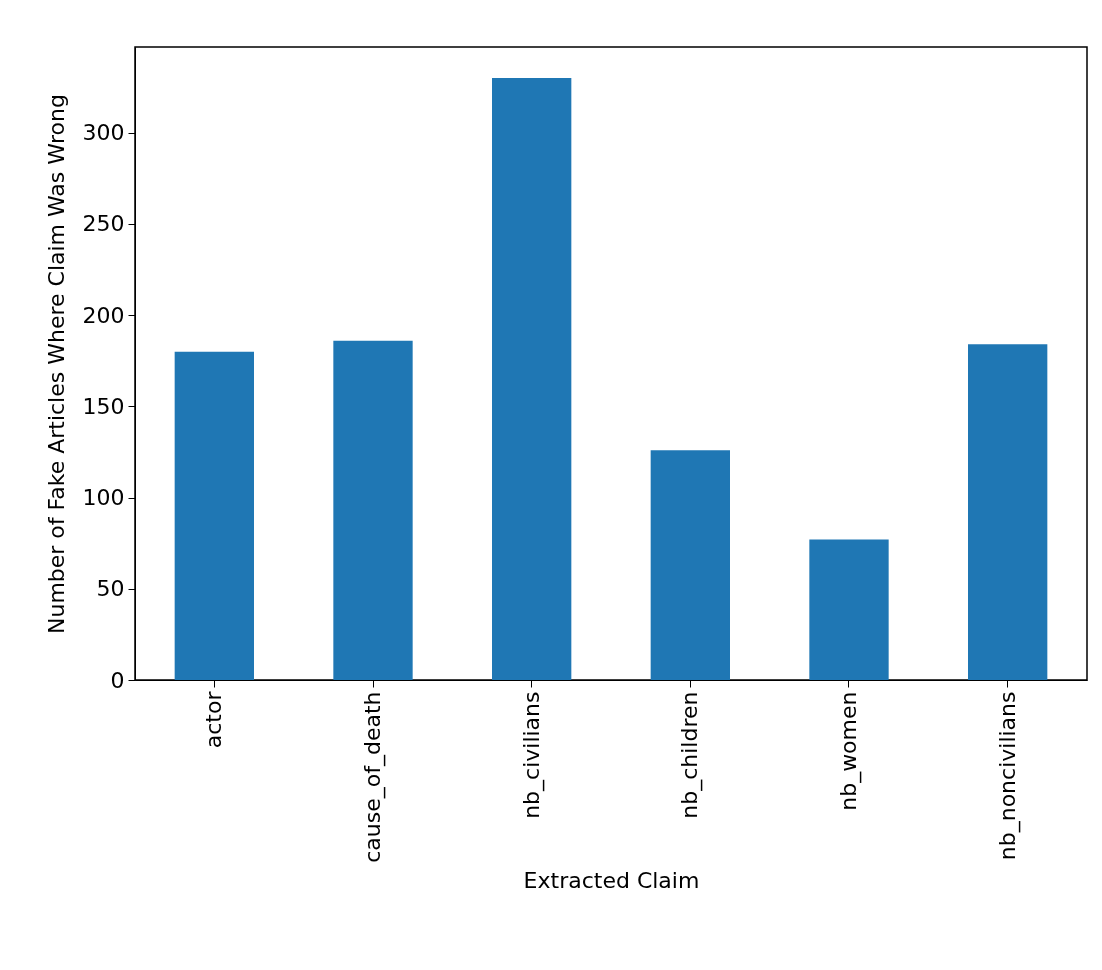  Describe the element at coordinates (690, 755) in the screenshot. I see `x-tick-label: nb_children` at that location.